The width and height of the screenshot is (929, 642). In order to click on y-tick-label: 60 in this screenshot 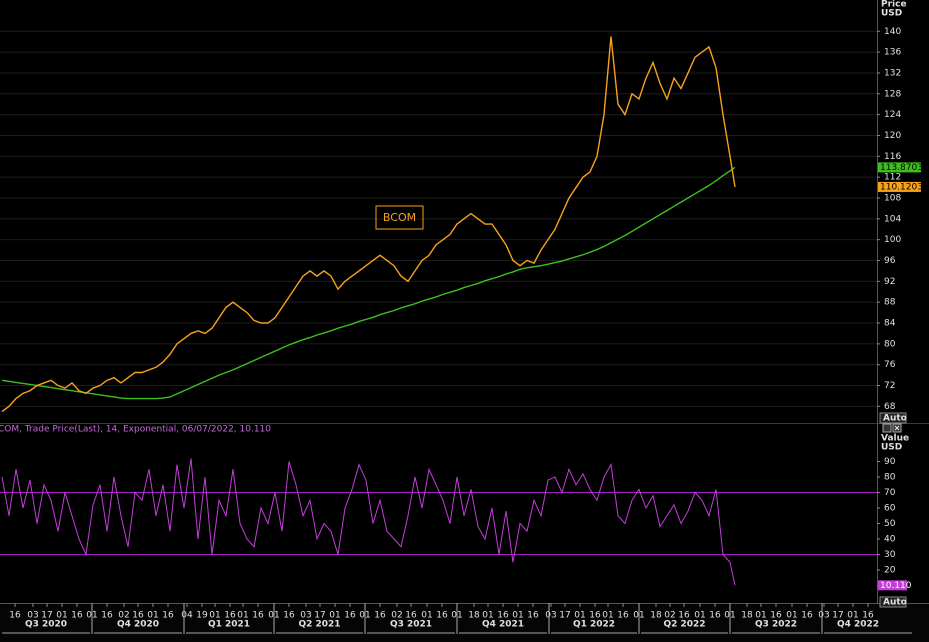, I will do `click(890, 509)`.